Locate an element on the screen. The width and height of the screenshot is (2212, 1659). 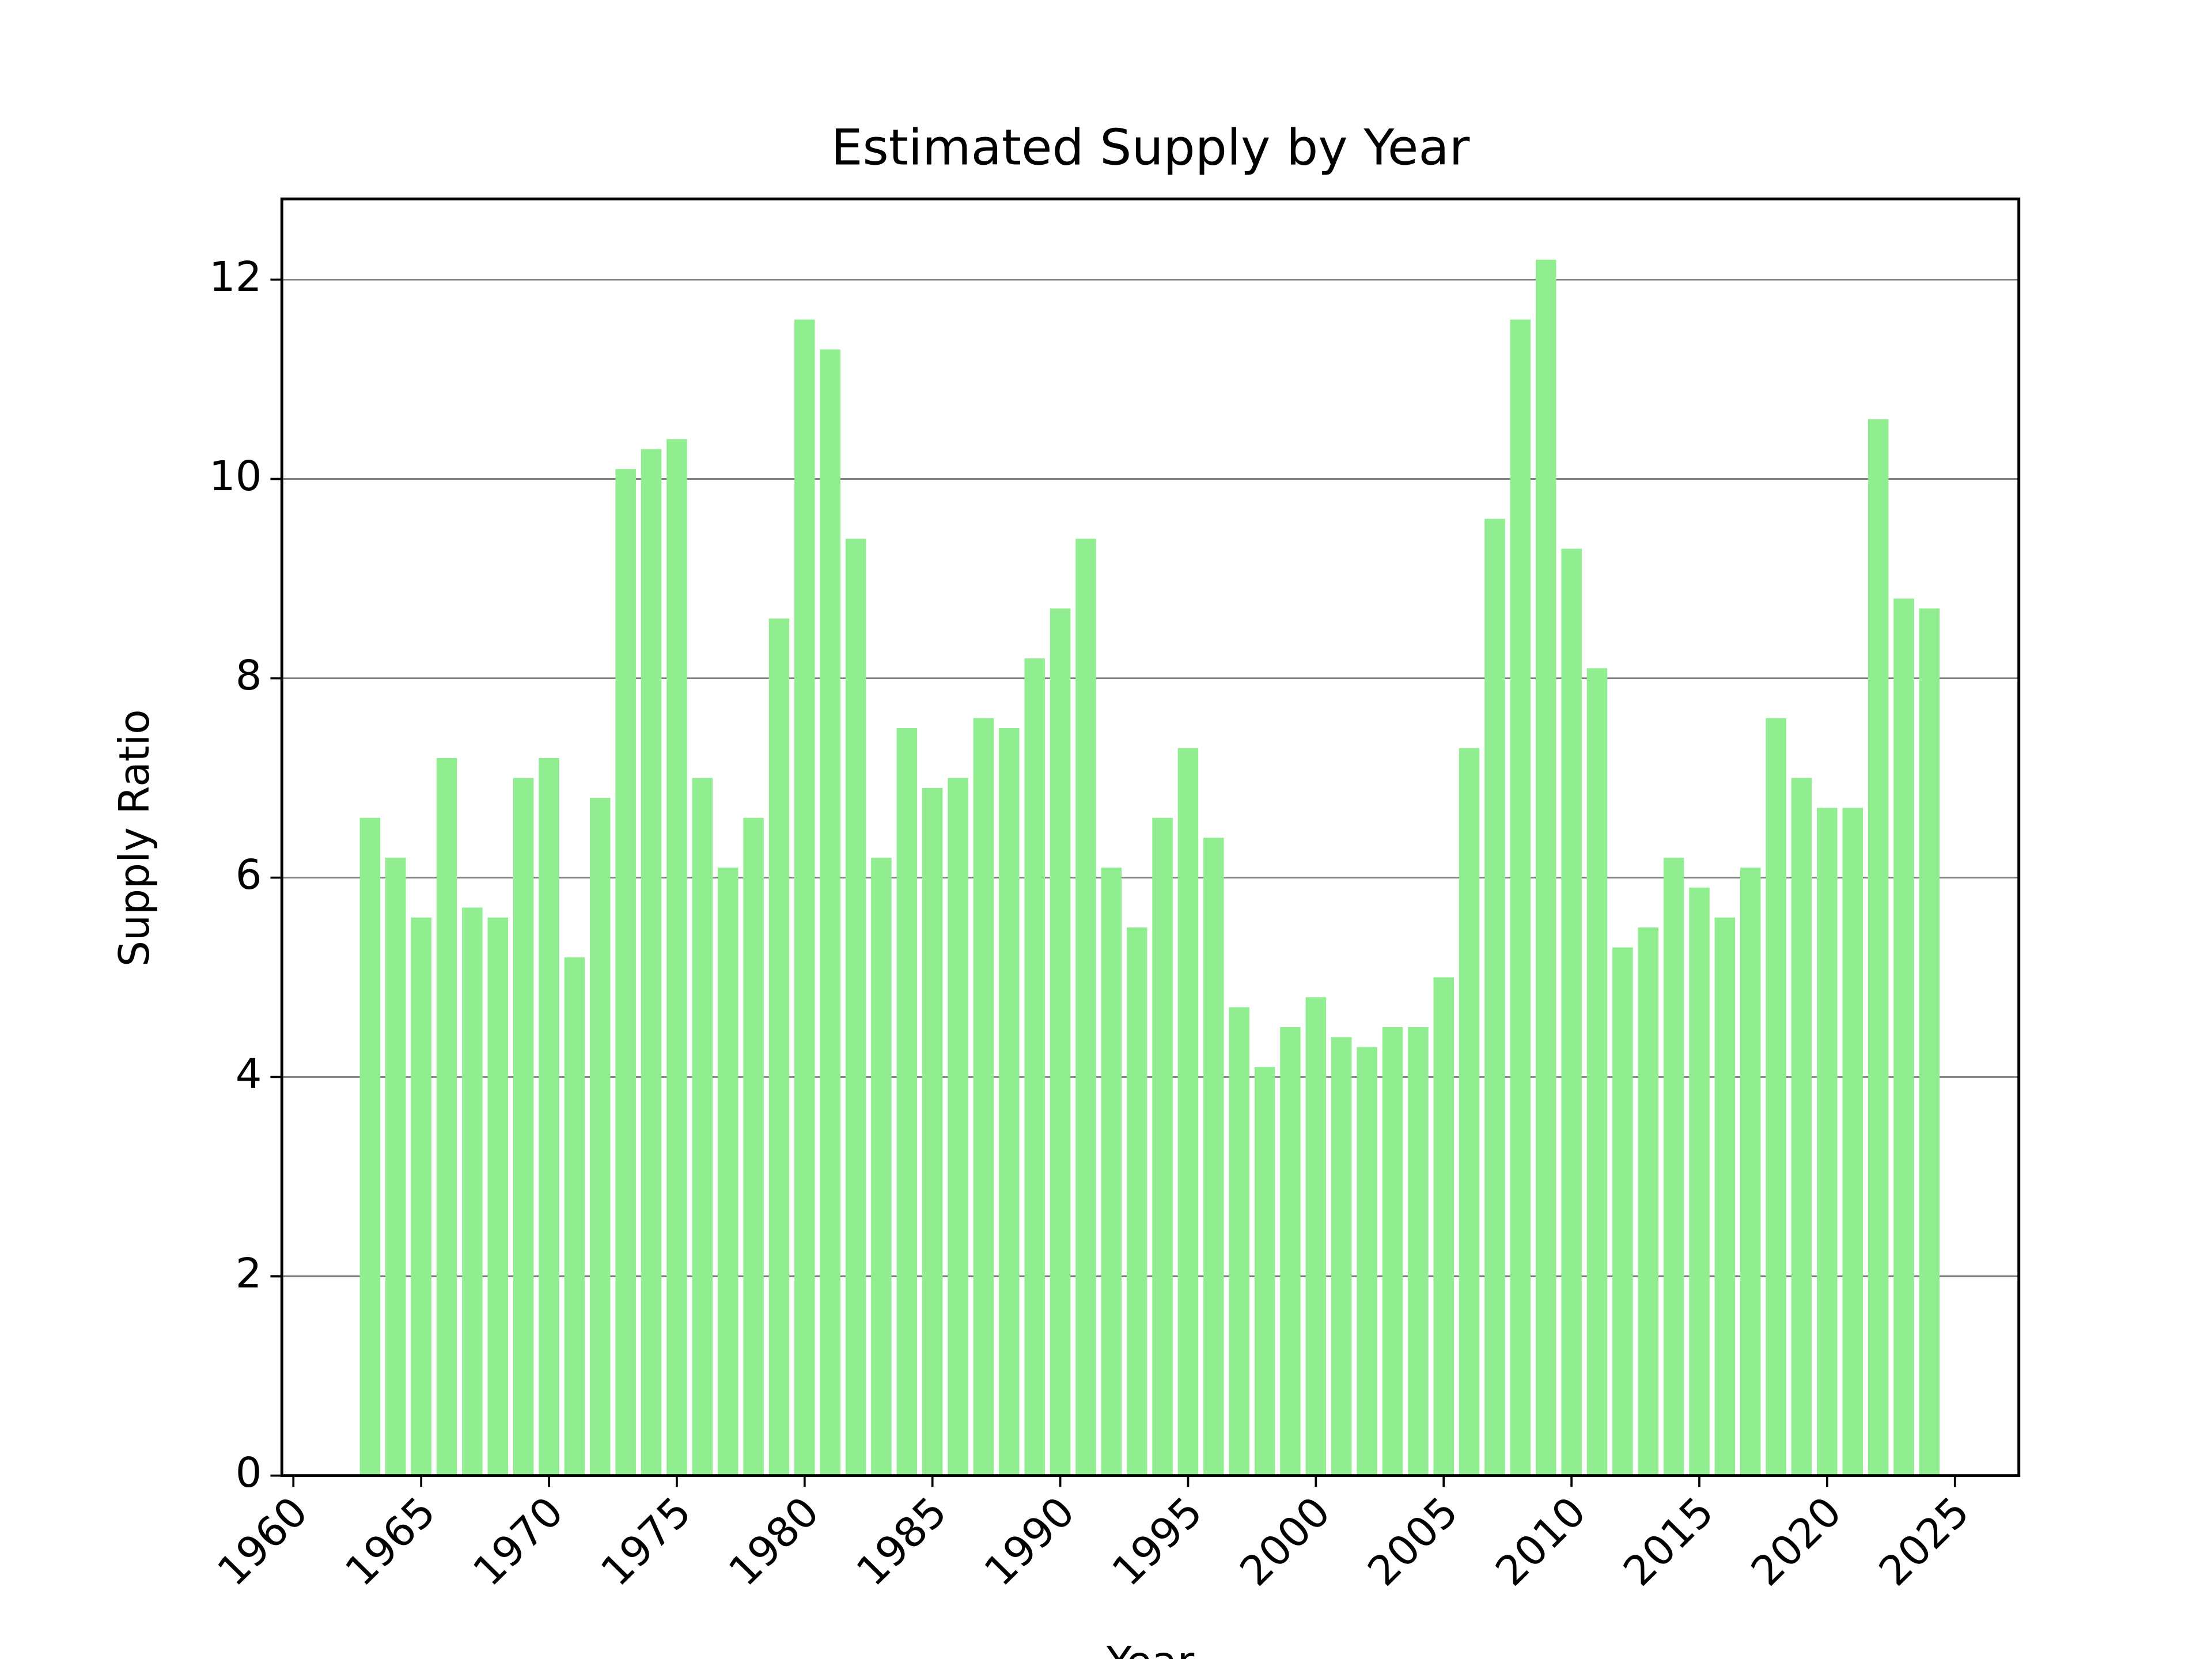
y-tick-label: 8 is located at coordinates (249, 675).